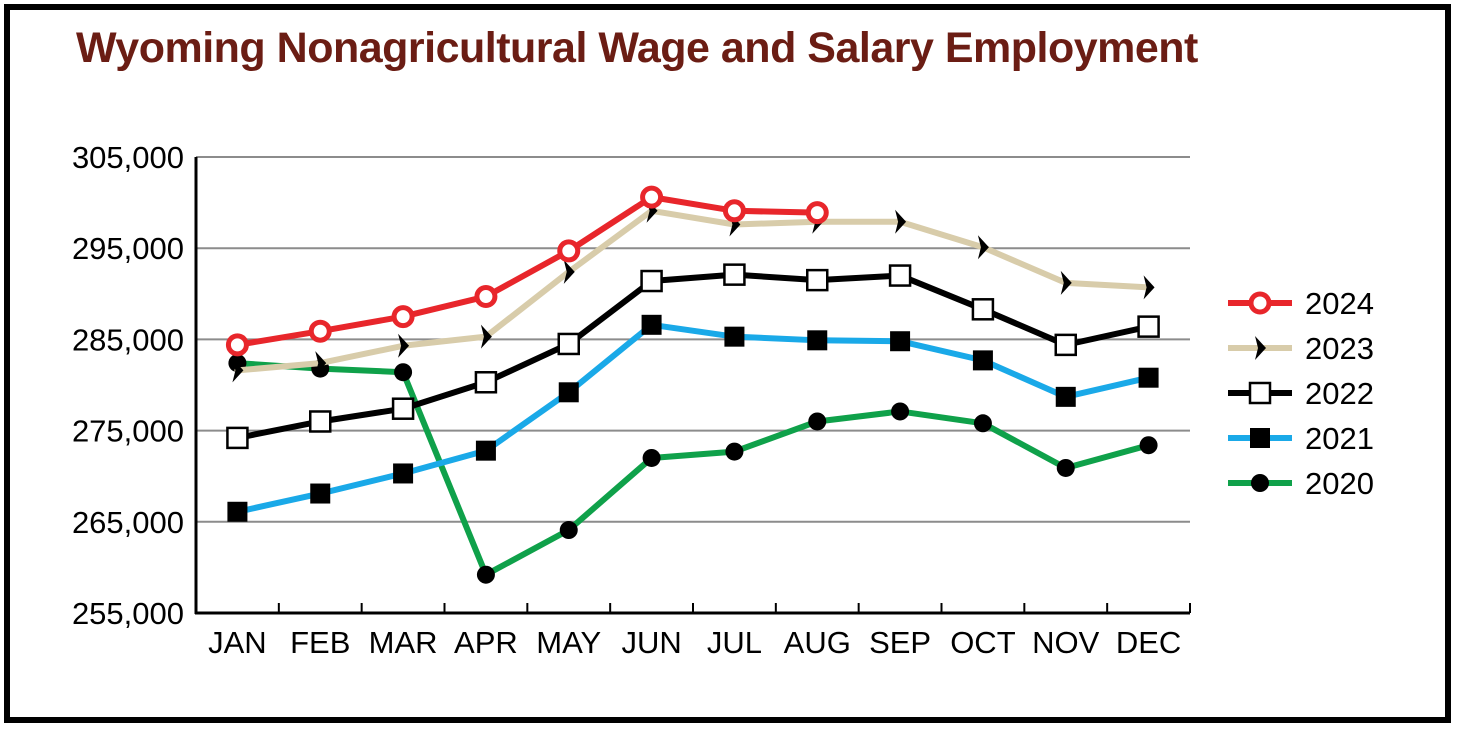  Describe the element at coordinates (1339, 483) in the screenshot. I see `legend-label: 2020` at that location.